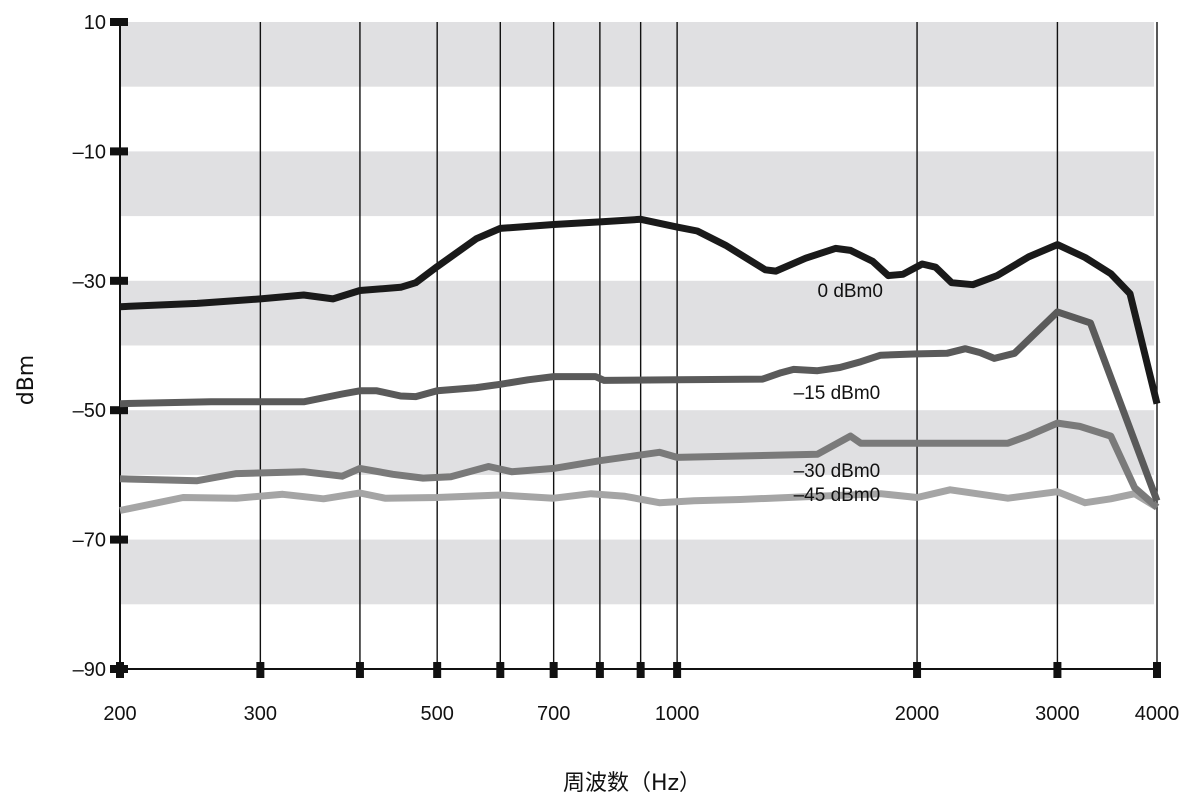 The image size is (1203, 804). What do you see at coordinates (95, 23) in the screenshot?
I see `y-tick-label: 10` at bounding box center [95, 23].